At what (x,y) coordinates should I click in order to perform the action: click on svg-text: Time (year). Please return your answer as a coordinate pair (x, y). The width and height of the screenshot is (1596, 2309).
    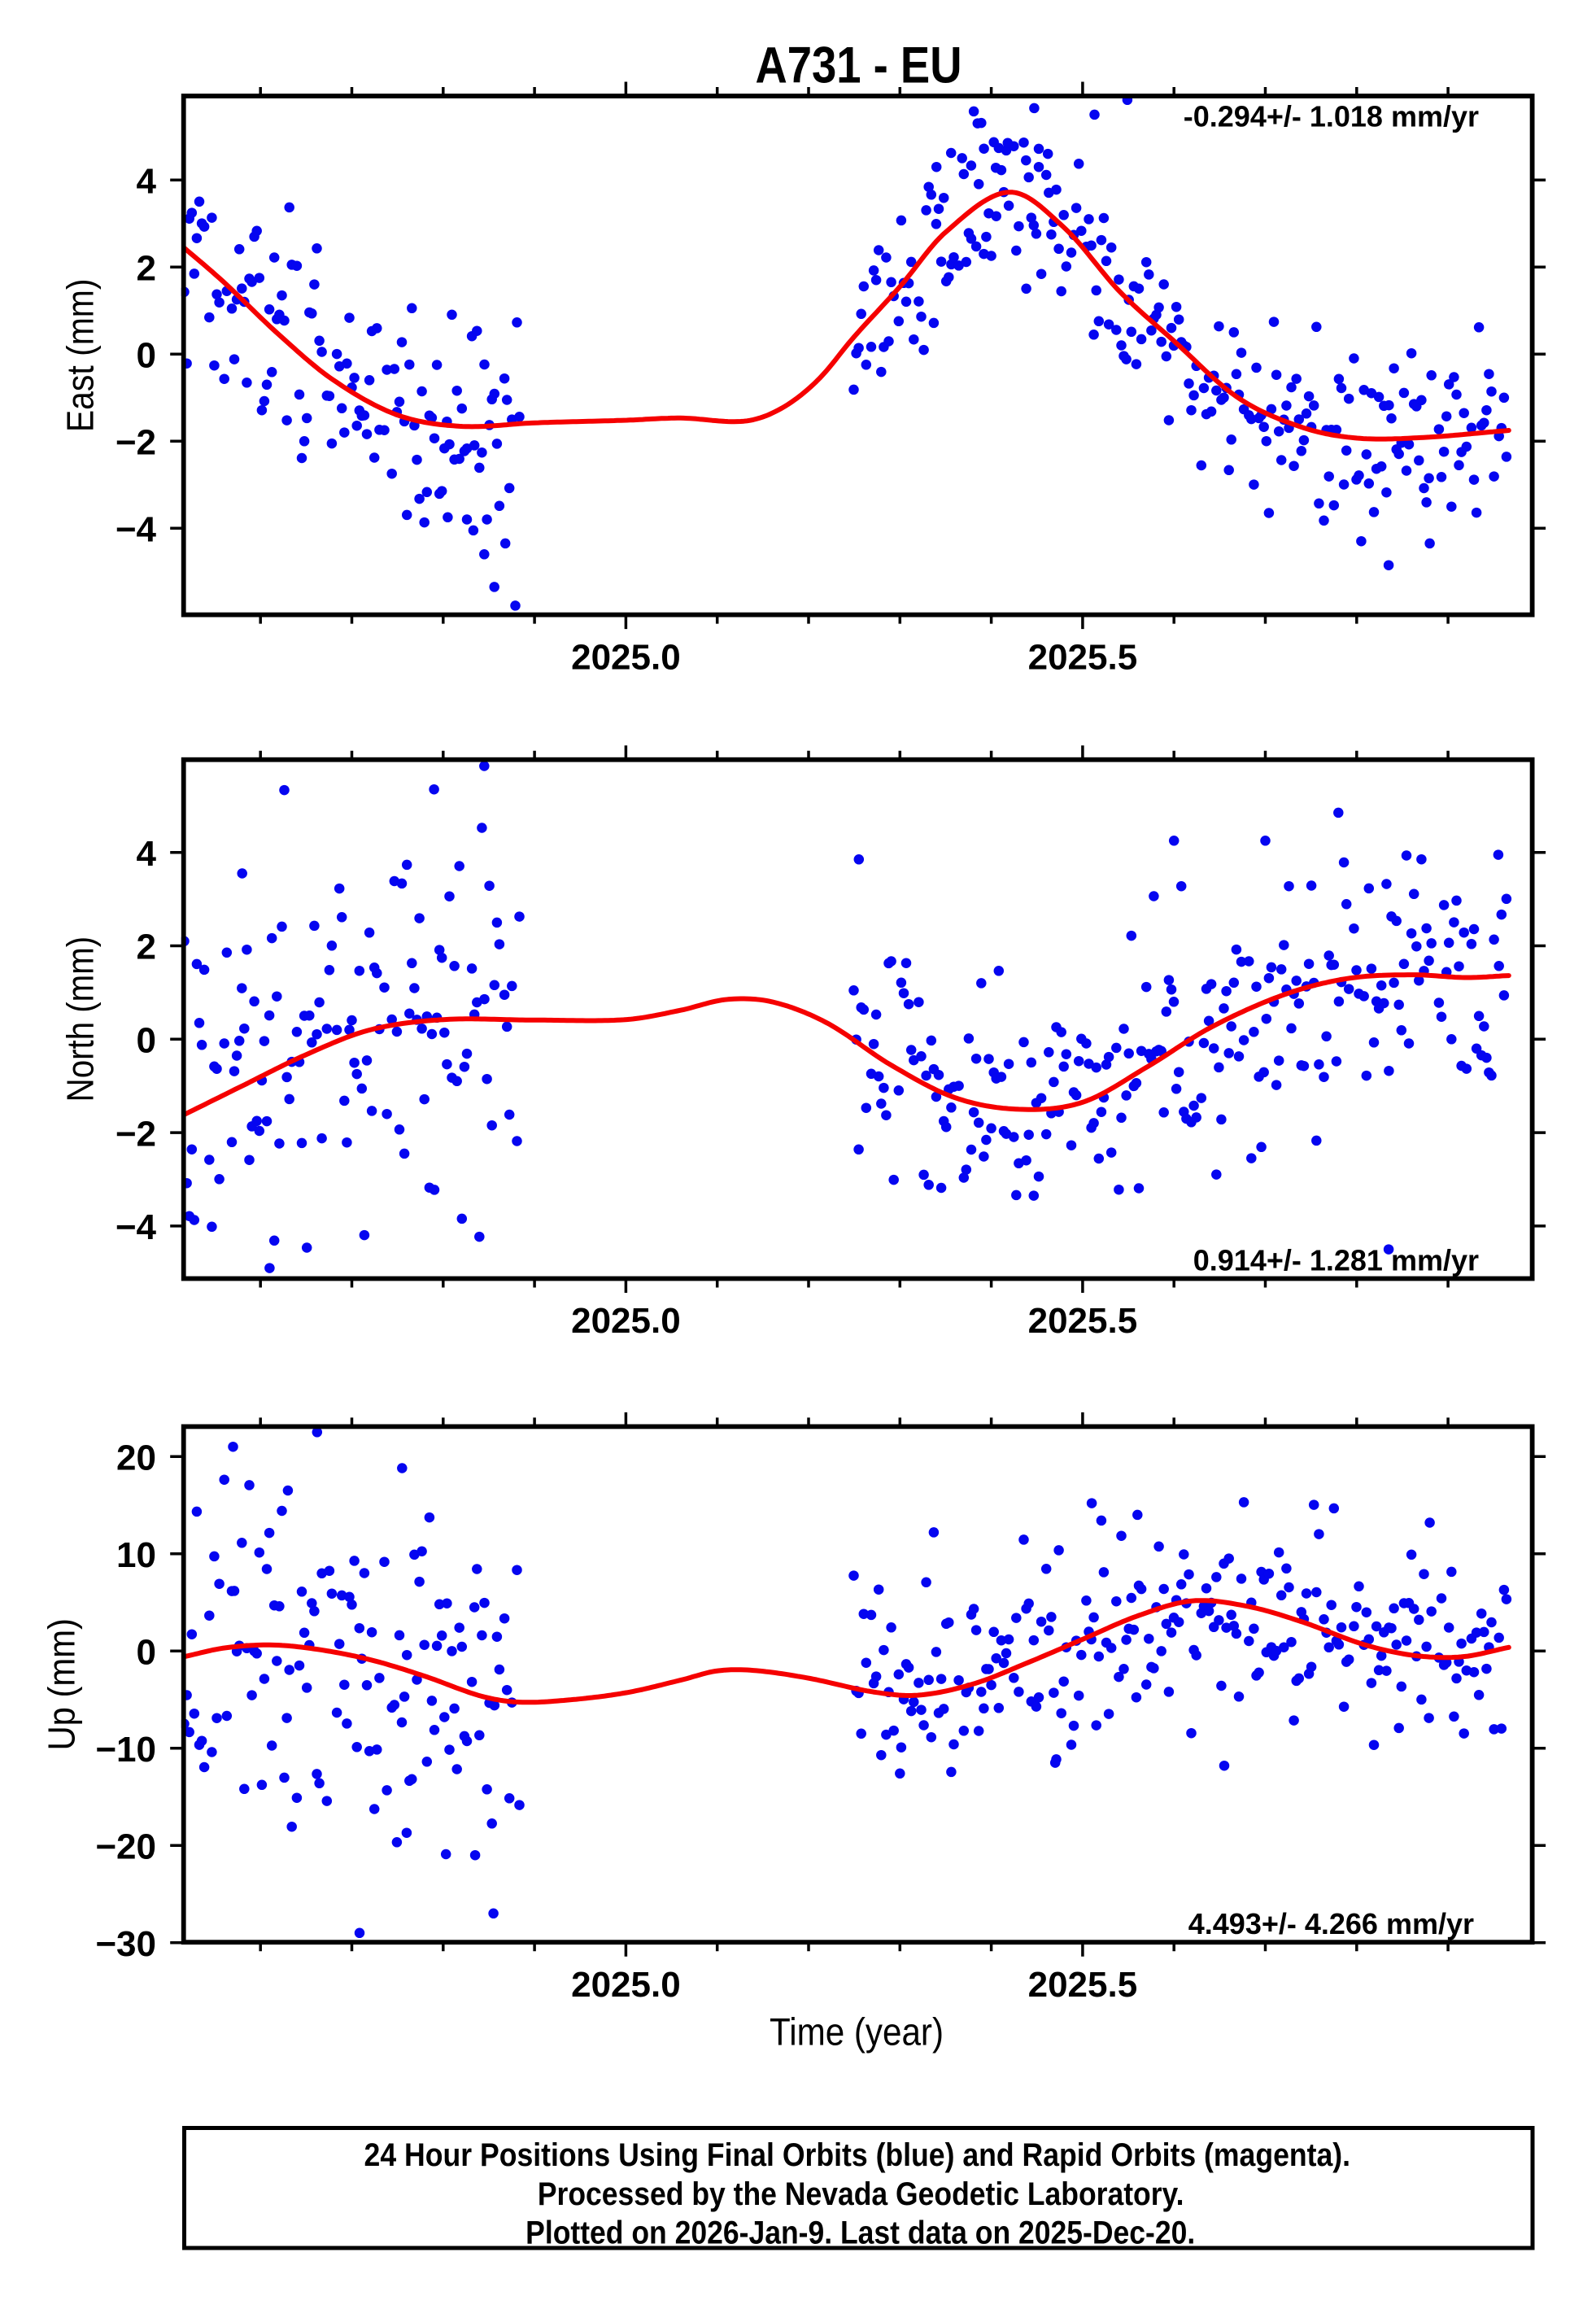
    Looking at the image, I should click on (857, 2032).